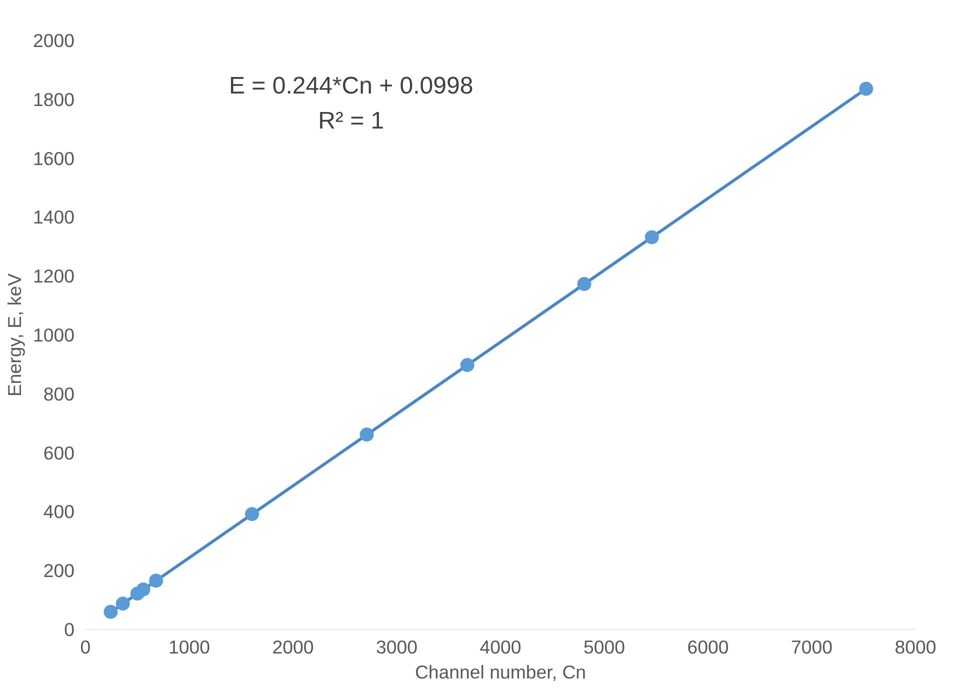  What do you see at coordinates (500, 672) in the screenshot?
I see `x-axis-title: Channel number, Cn` at bounding box center [500, 672].